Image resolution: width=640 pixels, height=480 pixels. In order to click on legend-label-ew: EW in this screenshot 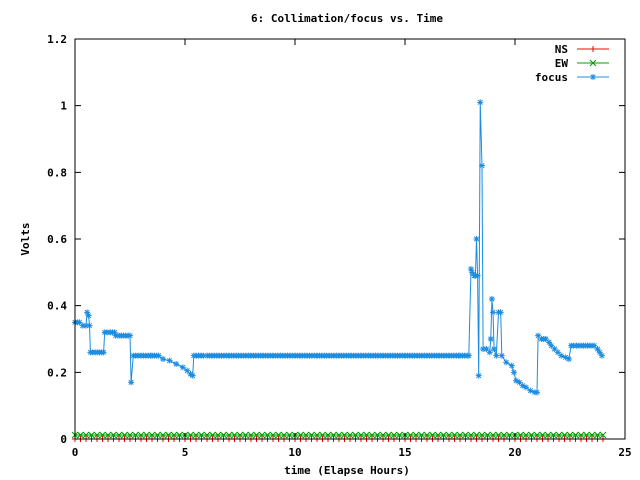, I will do `click(562, 63)`.